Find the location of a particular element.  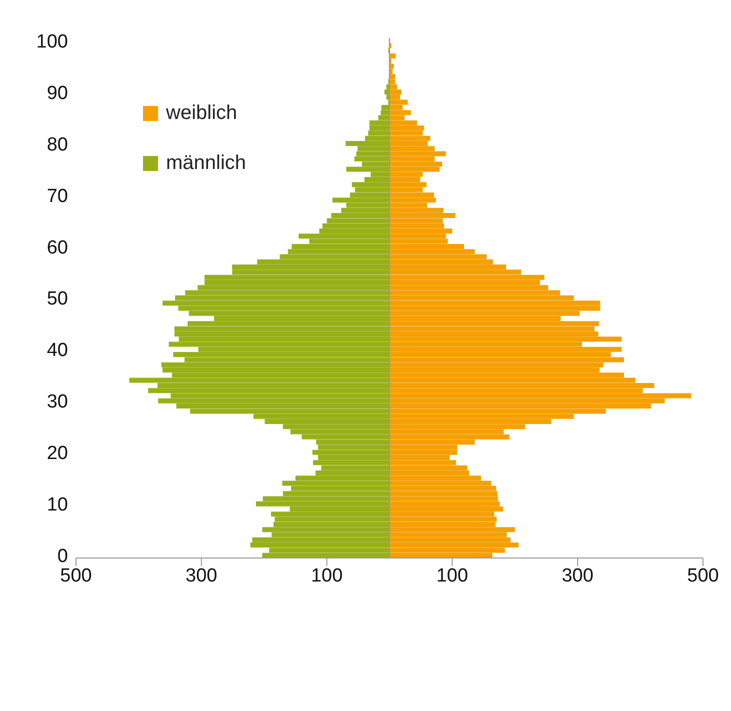

y-tick-label: 100 is located at coordinates (52, 41).